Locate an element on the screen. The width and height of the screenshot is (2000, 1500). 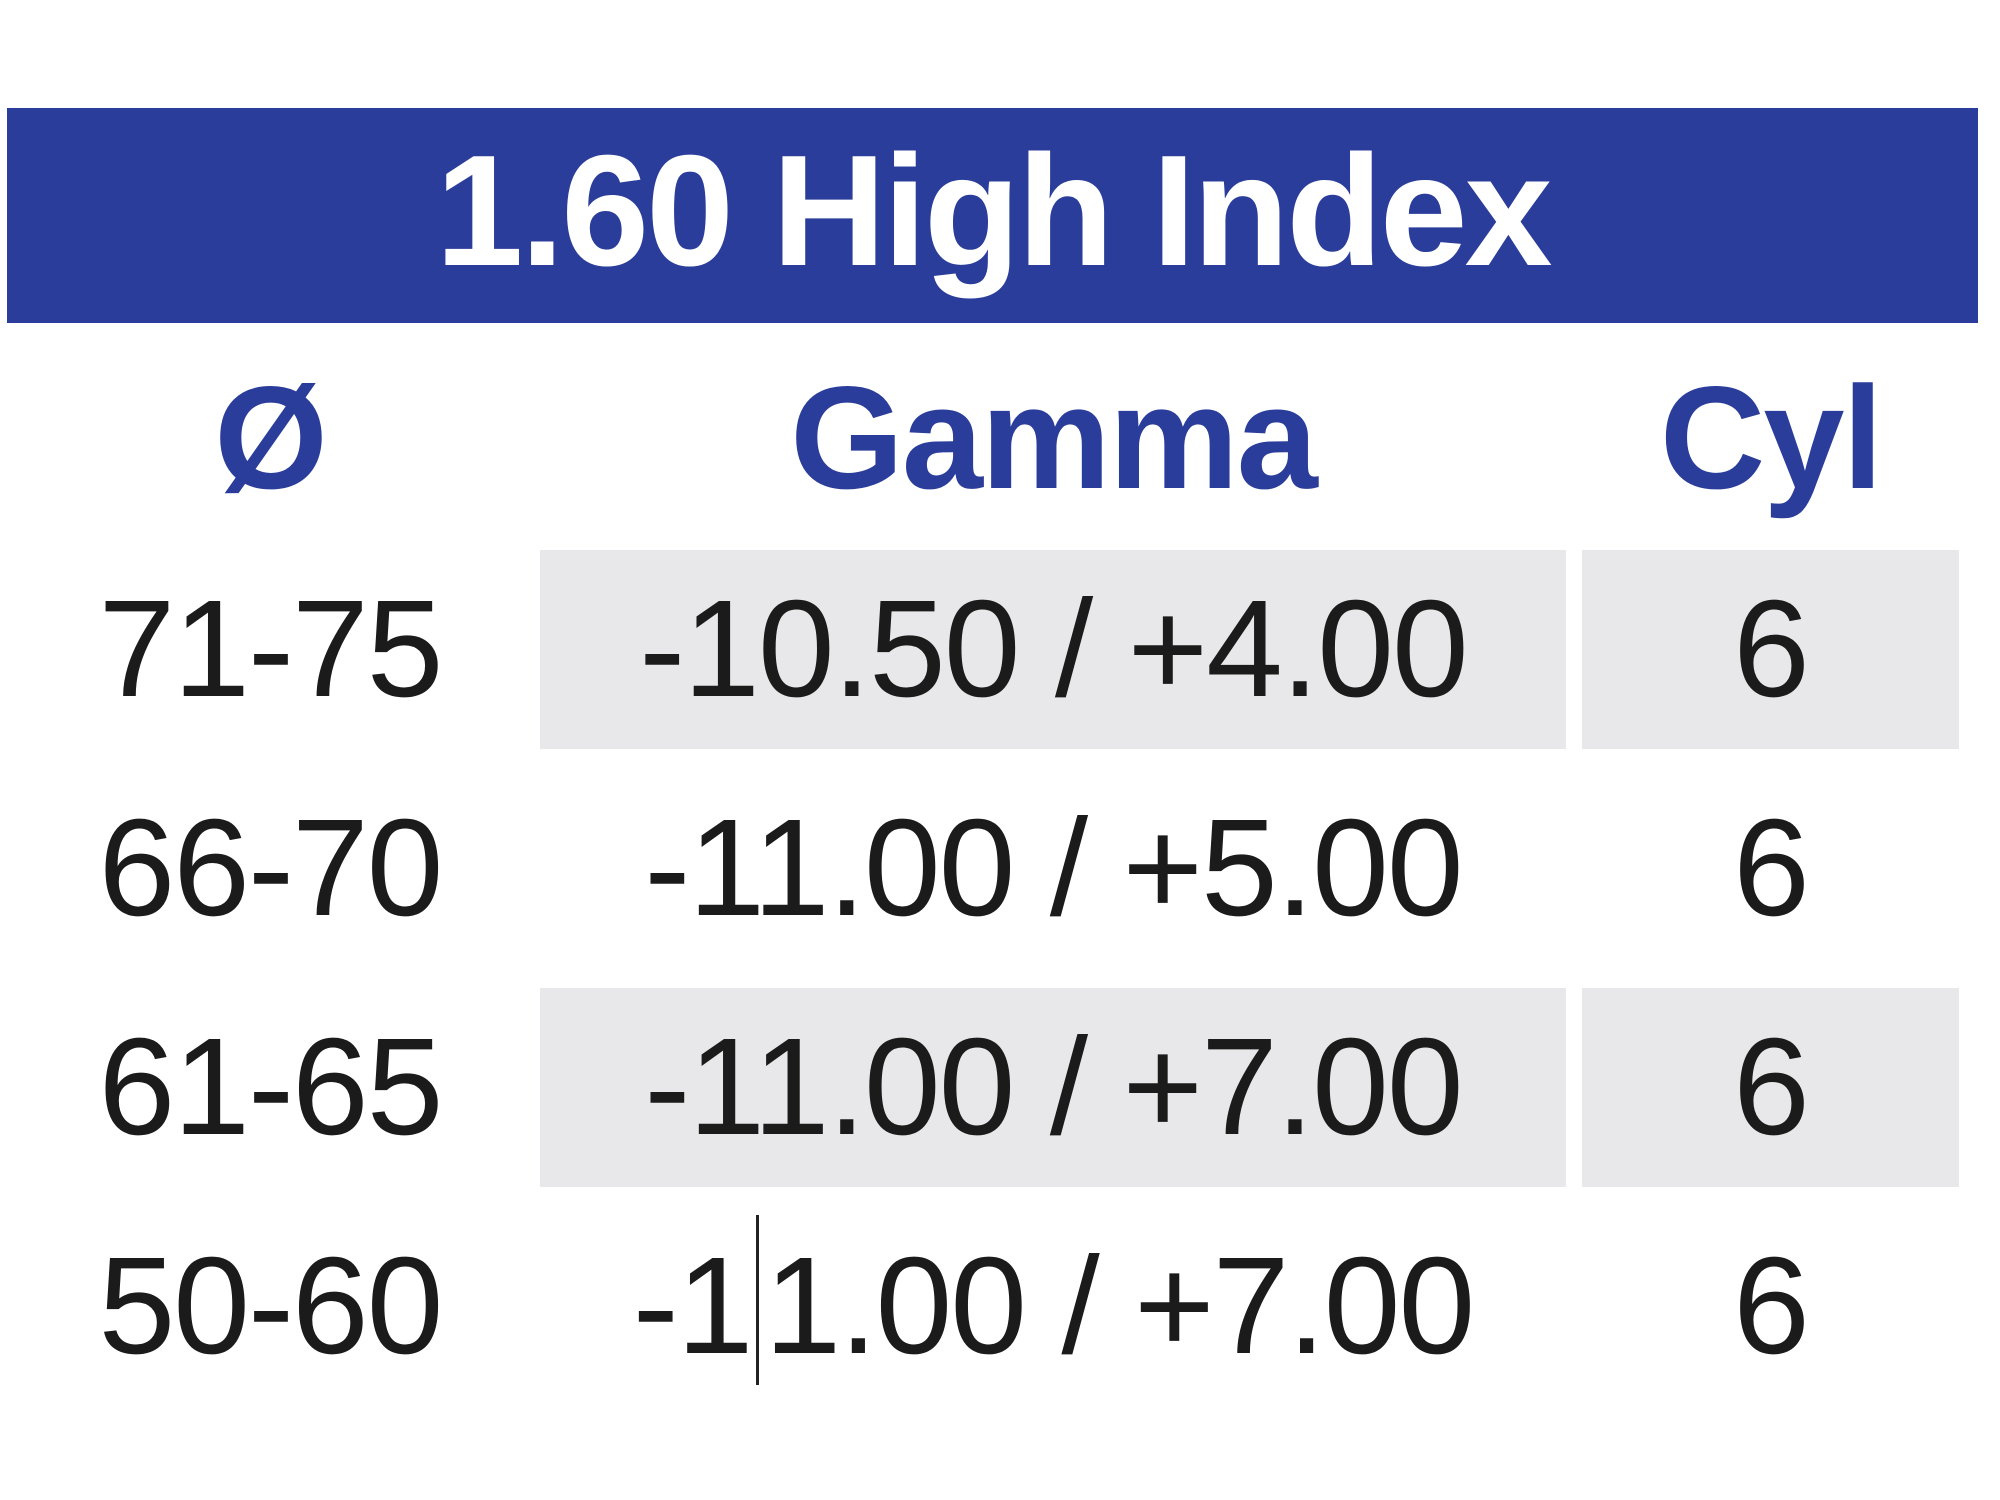
diameter-cell: 71-75 is located at coordinates (271, 649).